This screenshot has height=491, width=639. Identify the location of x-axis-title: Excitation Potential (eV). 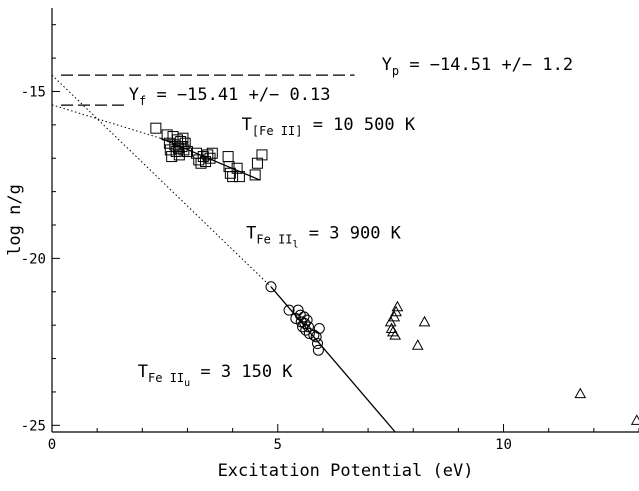
(346, 471).